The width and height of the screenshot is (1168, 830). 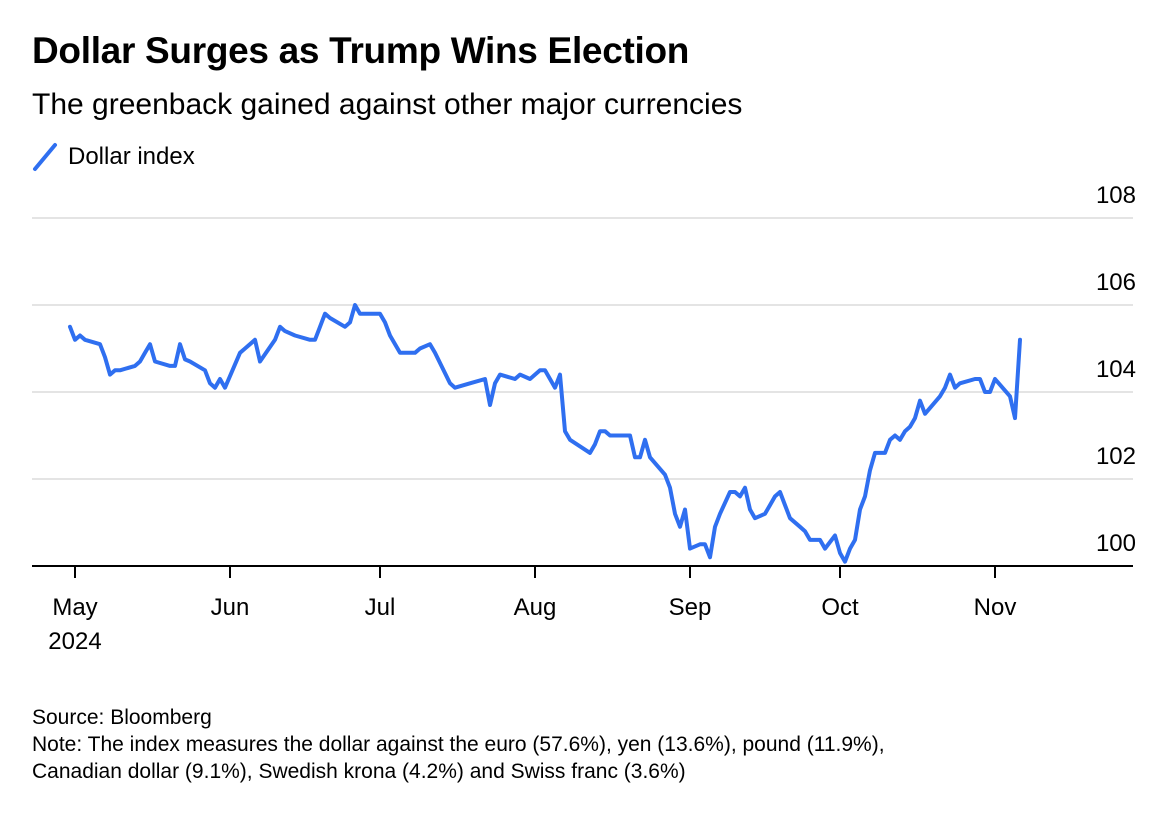 I want to click on x-tick-label: Aug, so click(x=535, y=607).